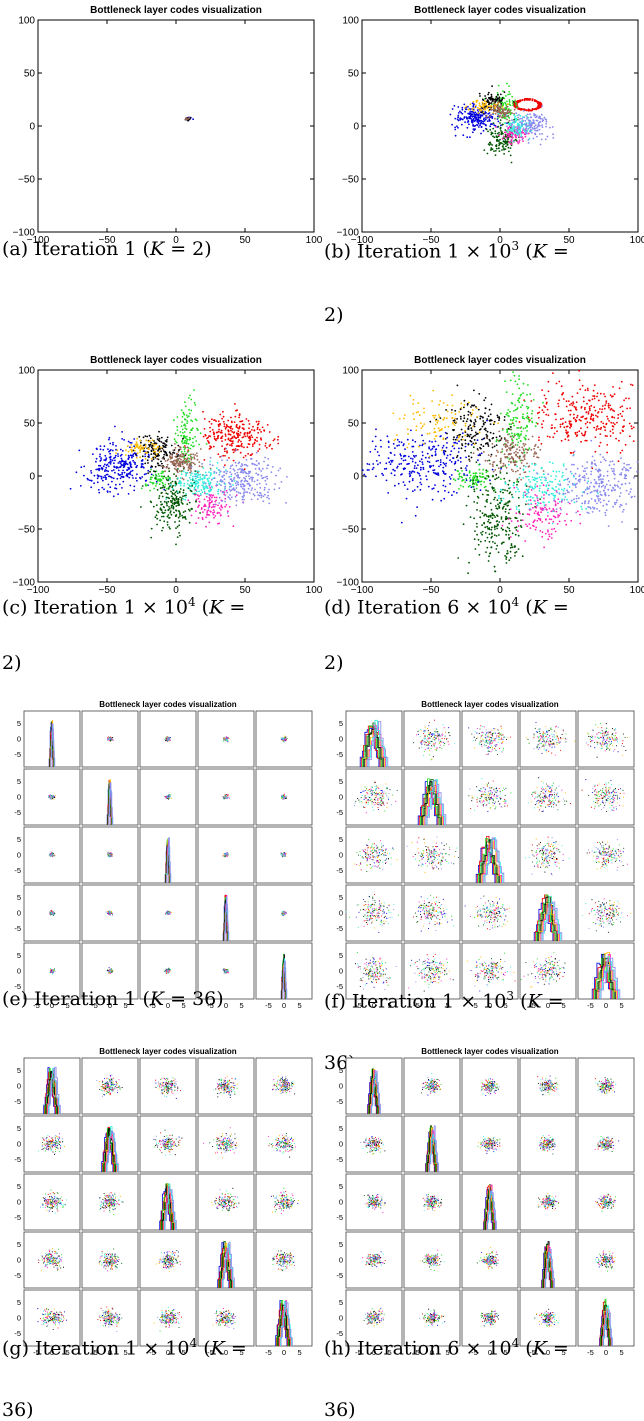 This screenshot has height=1421, width=644. What do you see at coordinates (347, 583) in the screenshot?
I see `y-tick-label: −100` at bounding box center [347, 583].